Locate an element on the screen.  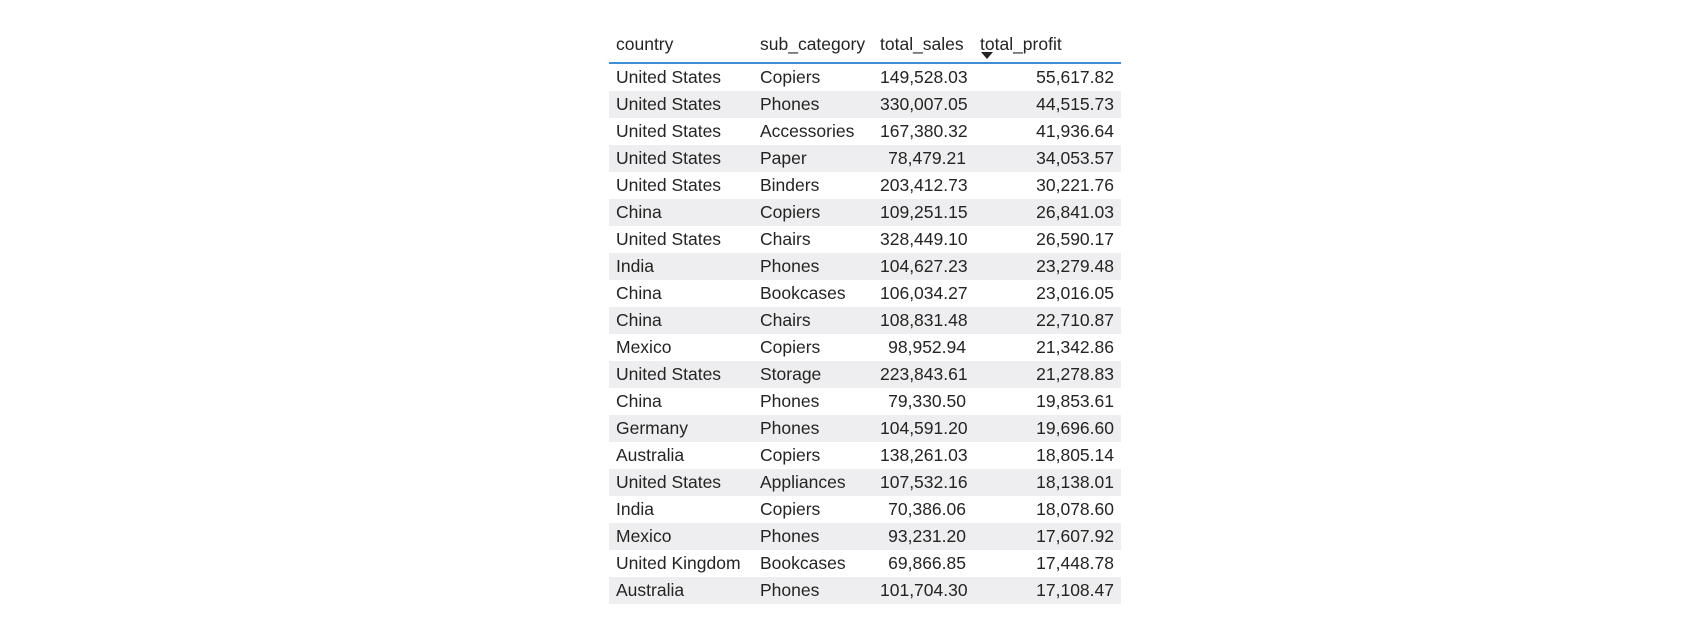
table-row: India Phones 104,627.23 23,279.48 is located at coordinates (865, 266).